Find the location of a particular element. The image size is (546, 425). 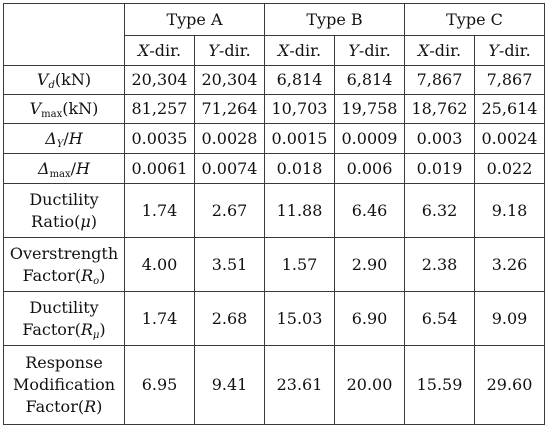

value-cell: 9.09 is located at coordinates (509, 318).